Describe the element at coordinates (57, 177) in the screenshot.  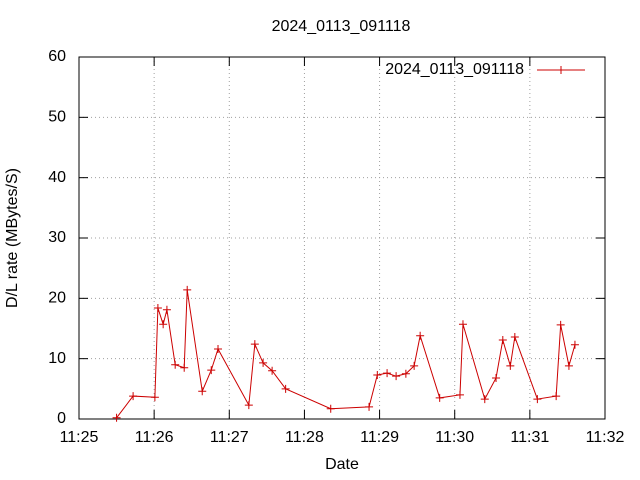
I see `y-tick-label: 40` at that location.